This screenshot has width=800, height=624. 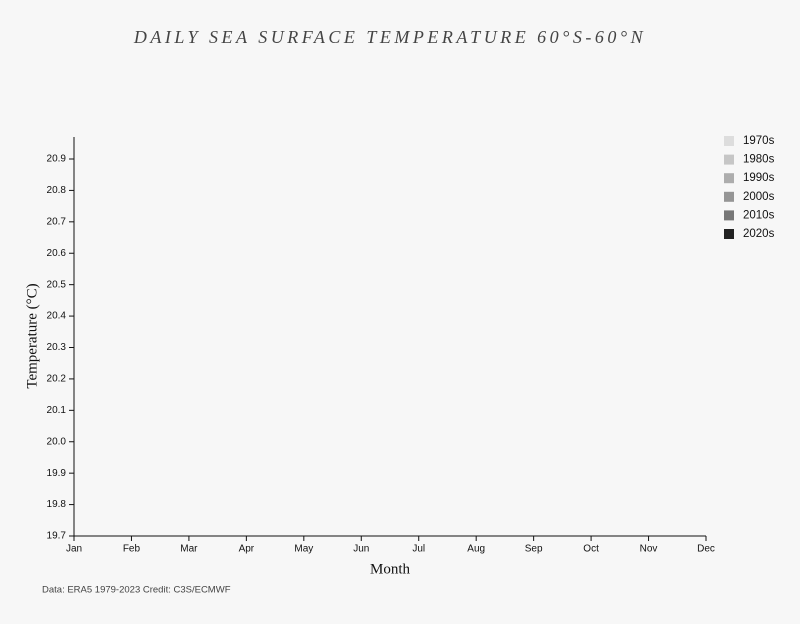 What do you see at coordinates (57, 221) in the screenshot?
I see `y-tick-label: 20.7` at bounding box center [57, 221].